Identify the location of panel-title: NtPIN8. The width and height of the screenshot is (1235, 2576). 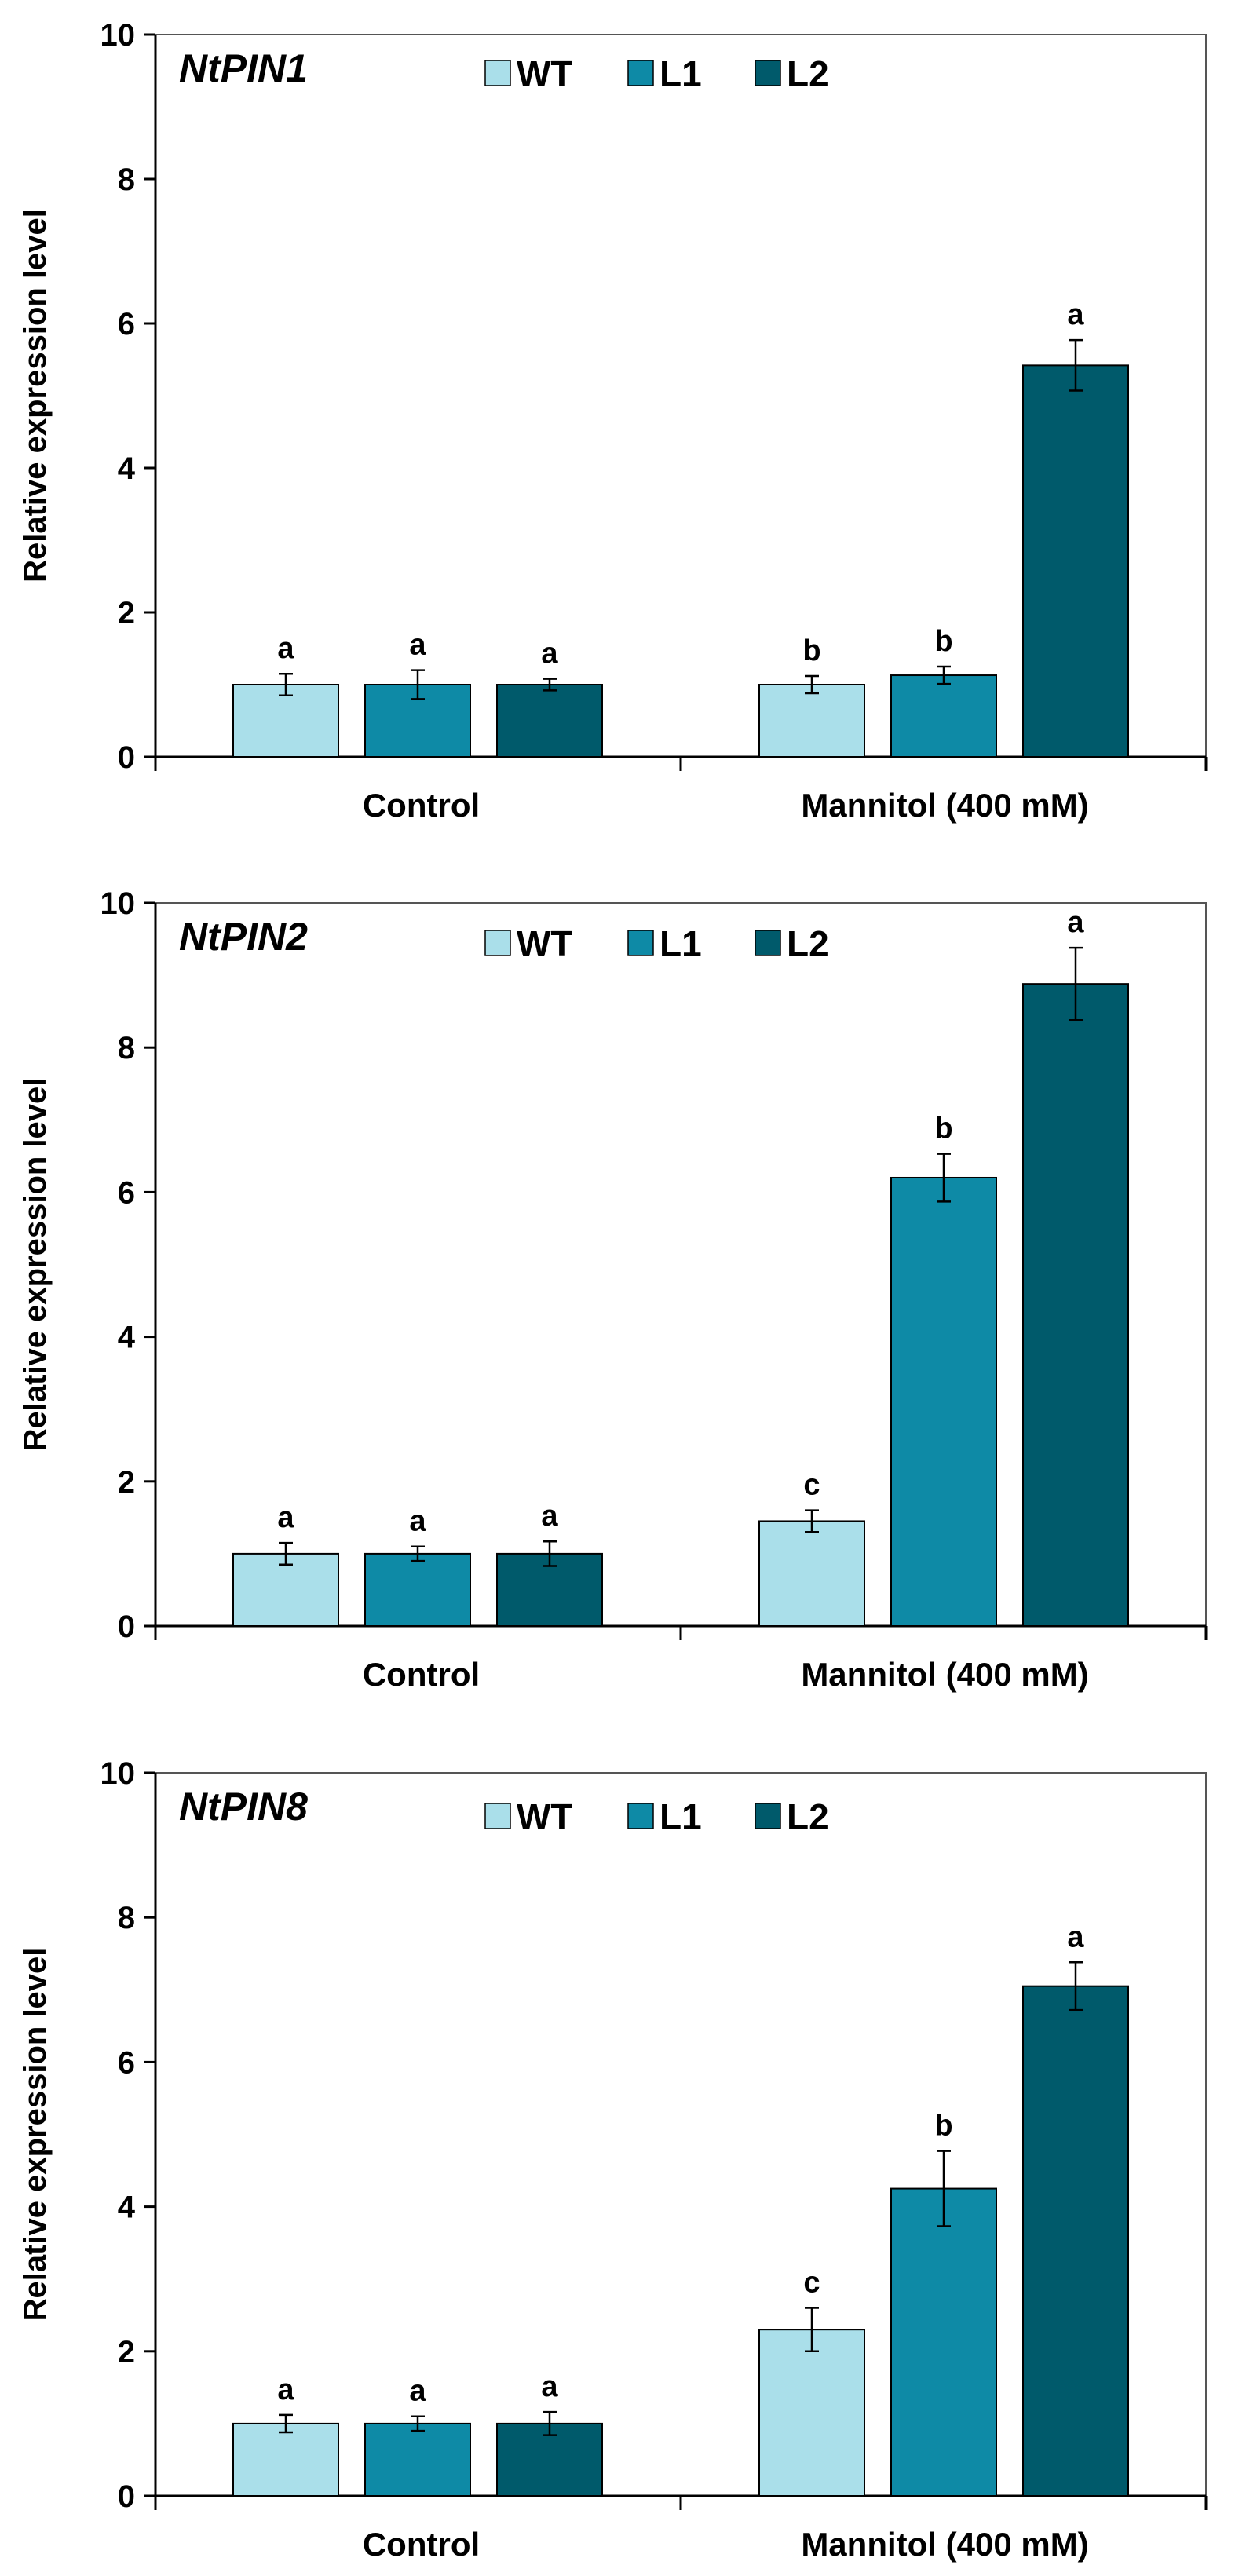
(243, 1807).